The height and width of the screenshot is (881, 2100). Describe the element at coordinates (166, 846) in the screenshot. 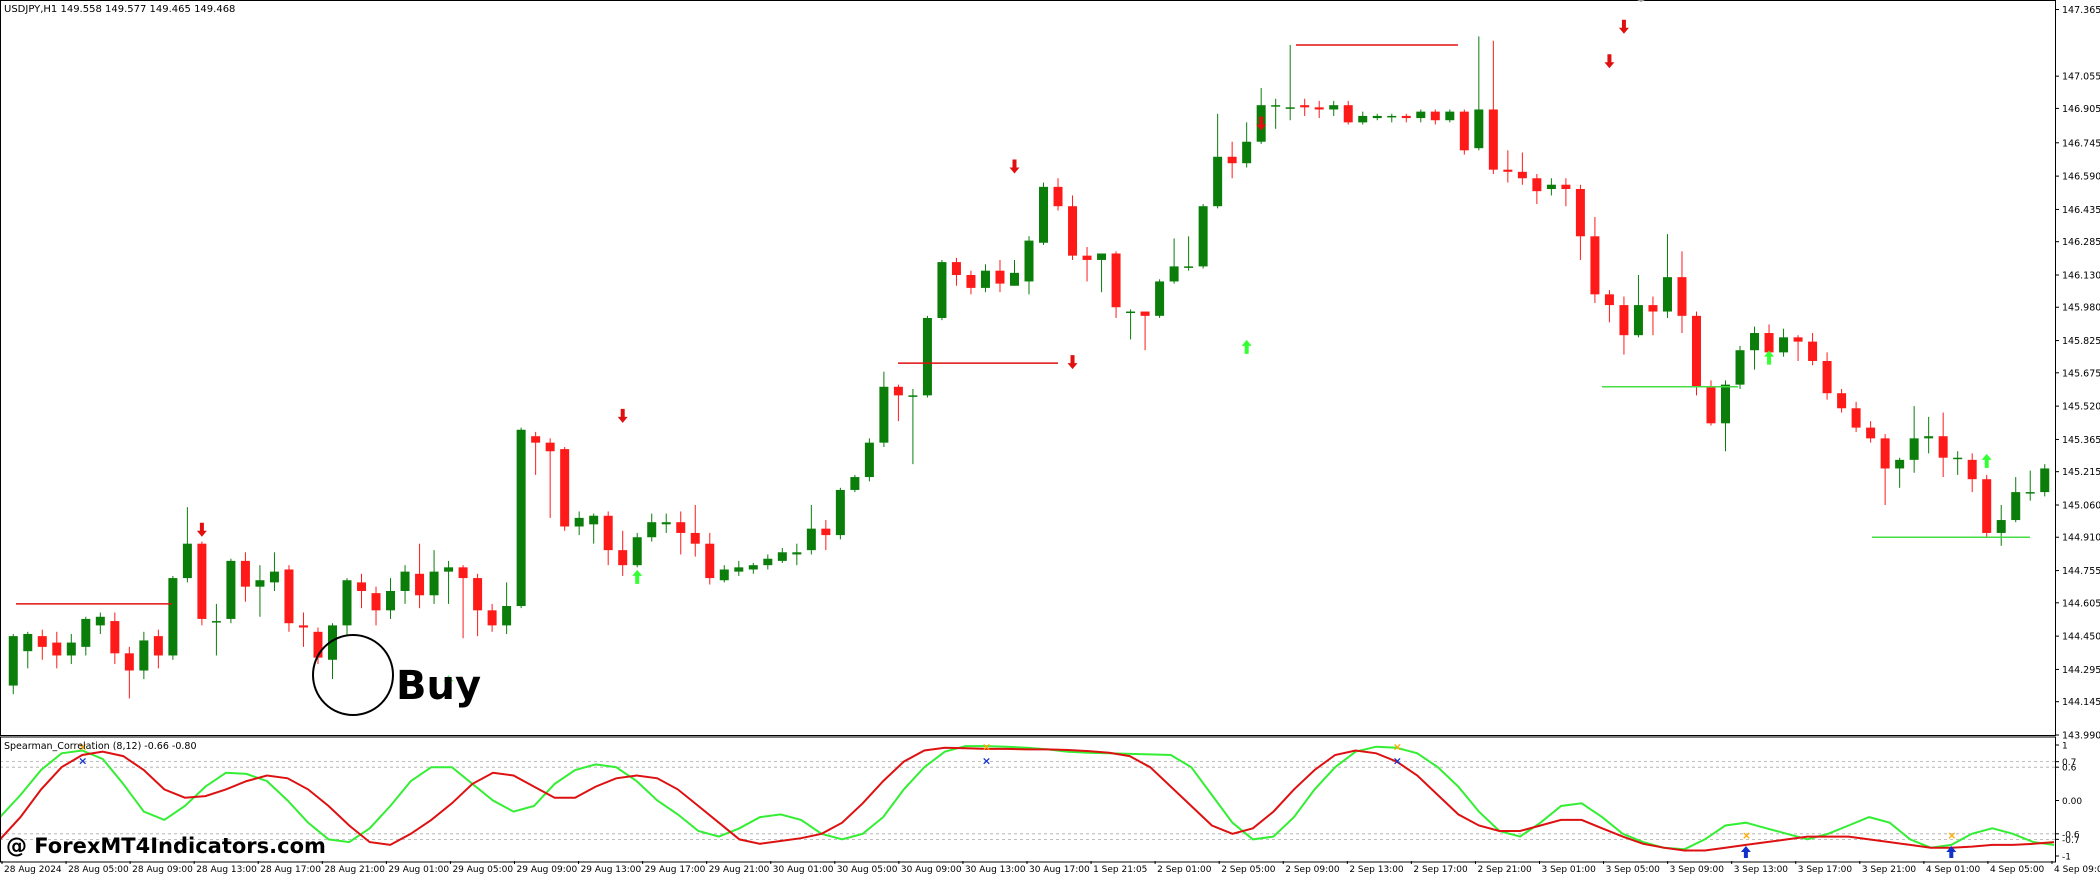

I see `watermark: @ ForexMT4Indicators.com` at that location.